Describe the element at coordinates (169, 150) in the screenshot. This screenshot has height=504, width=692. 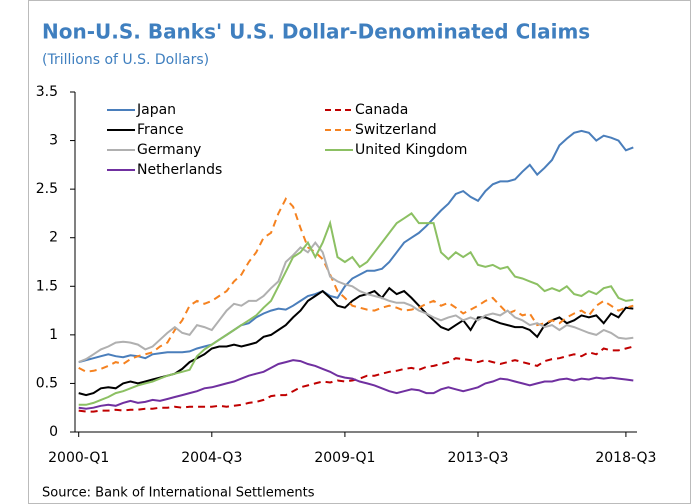
I see `legend-label: Germany` at that location.